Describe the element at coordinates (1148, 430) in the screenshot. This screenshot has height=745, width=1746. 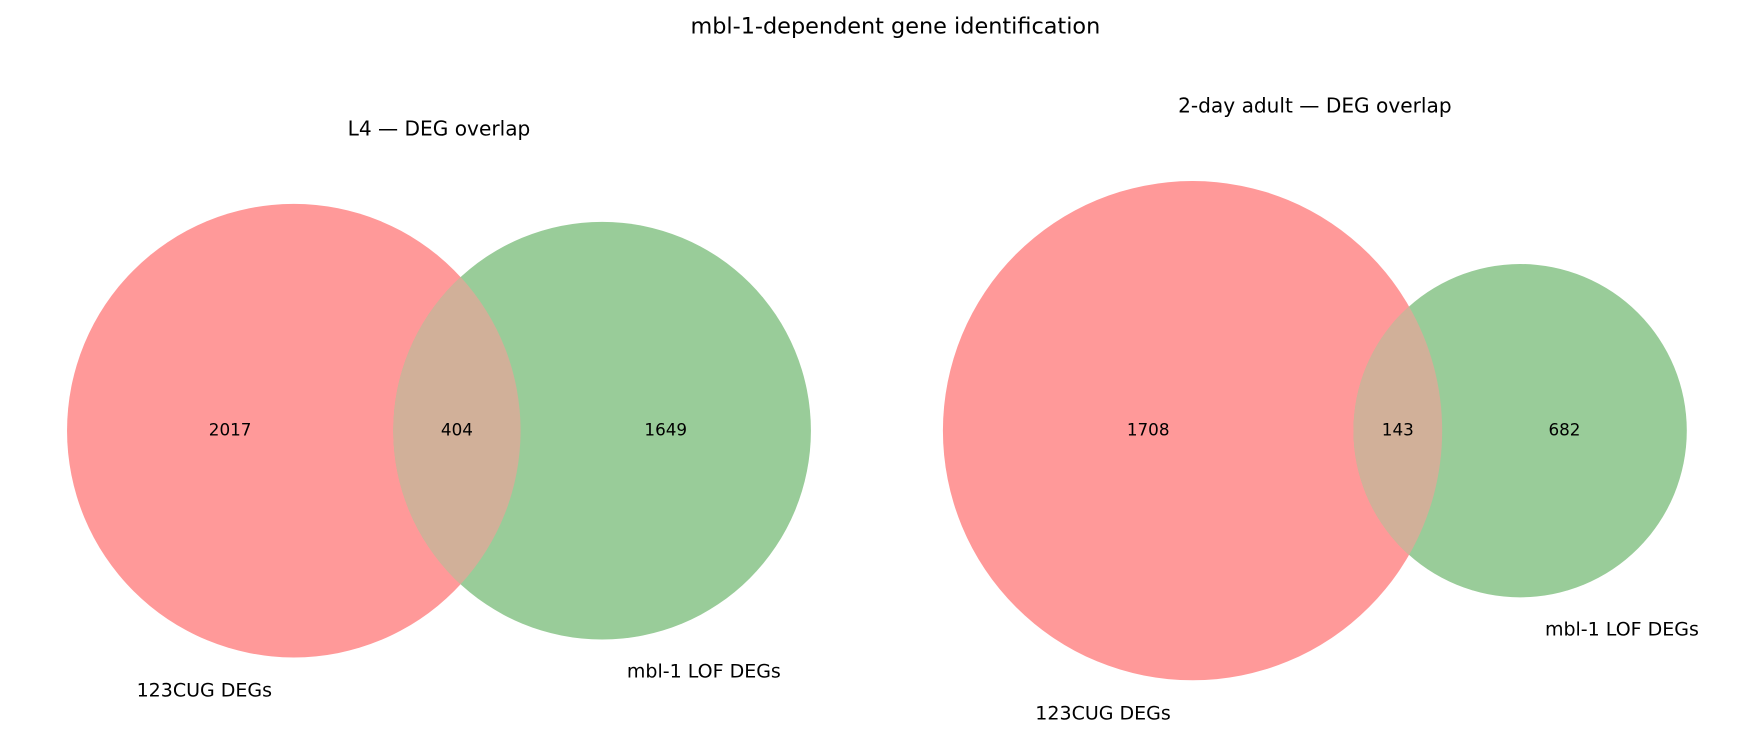
I see `region-label: 1708` at that location.